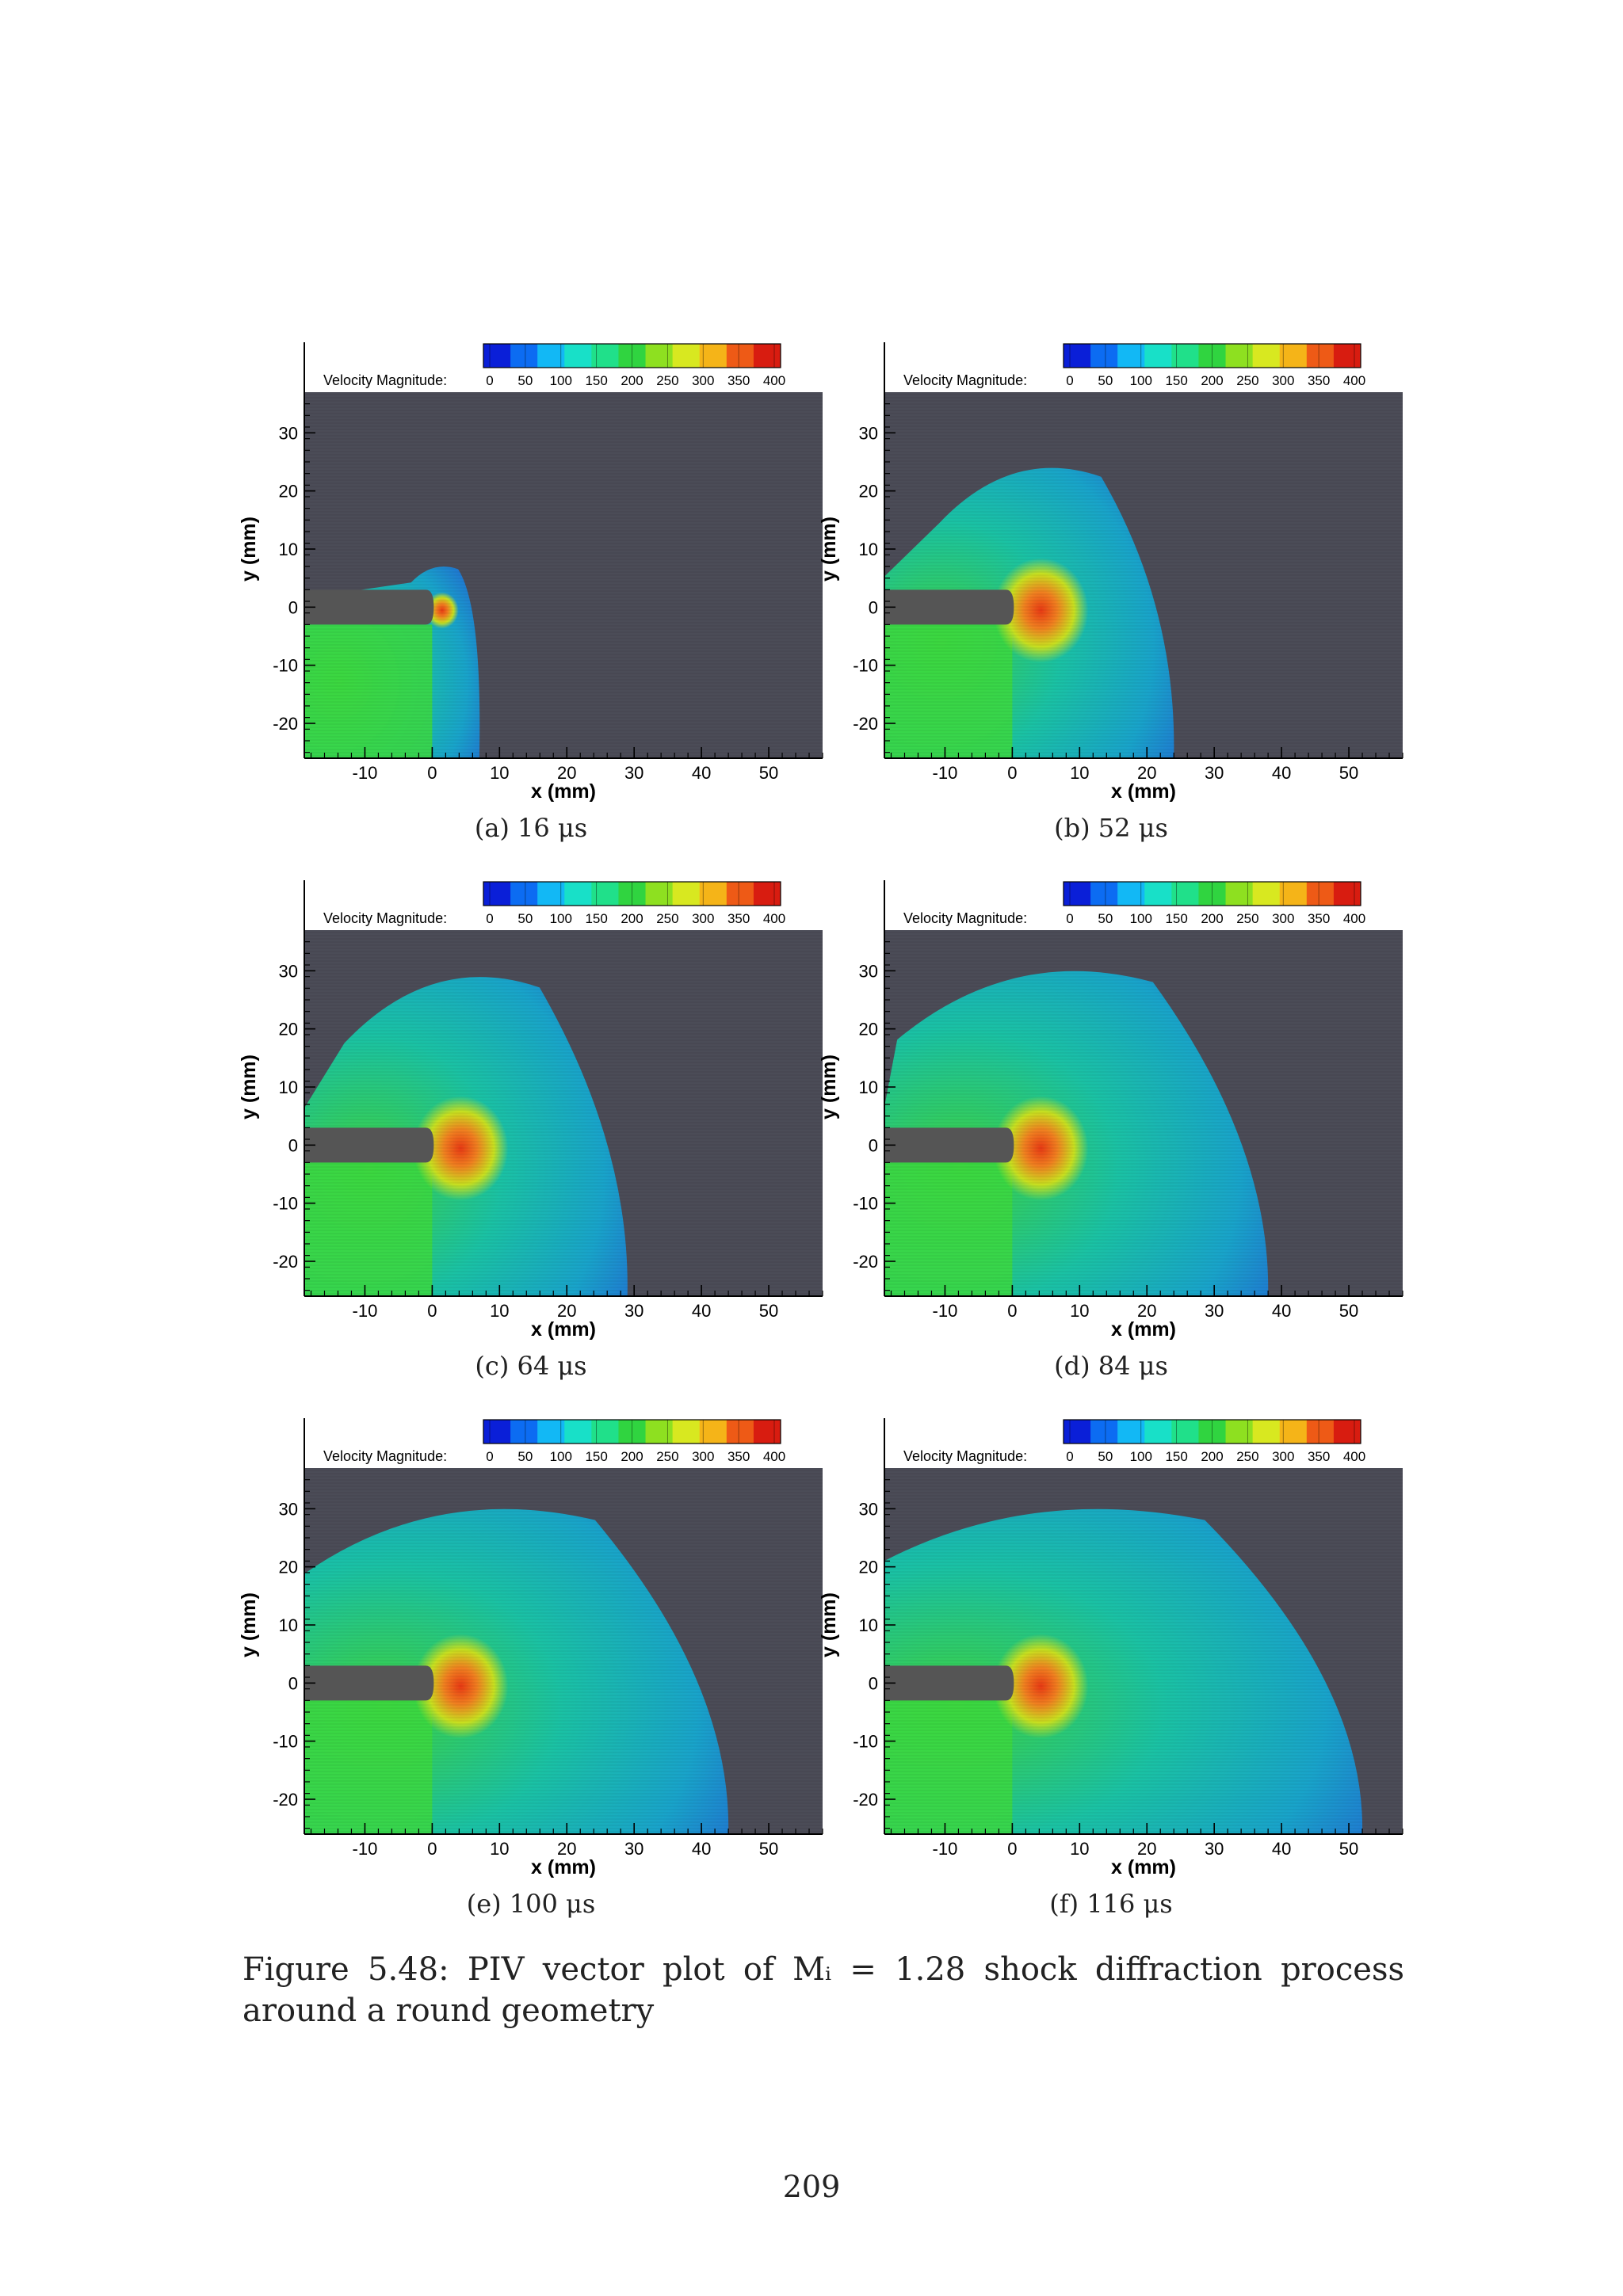  I want to click on colorbar-tick-label: 100, so click(561, 380).